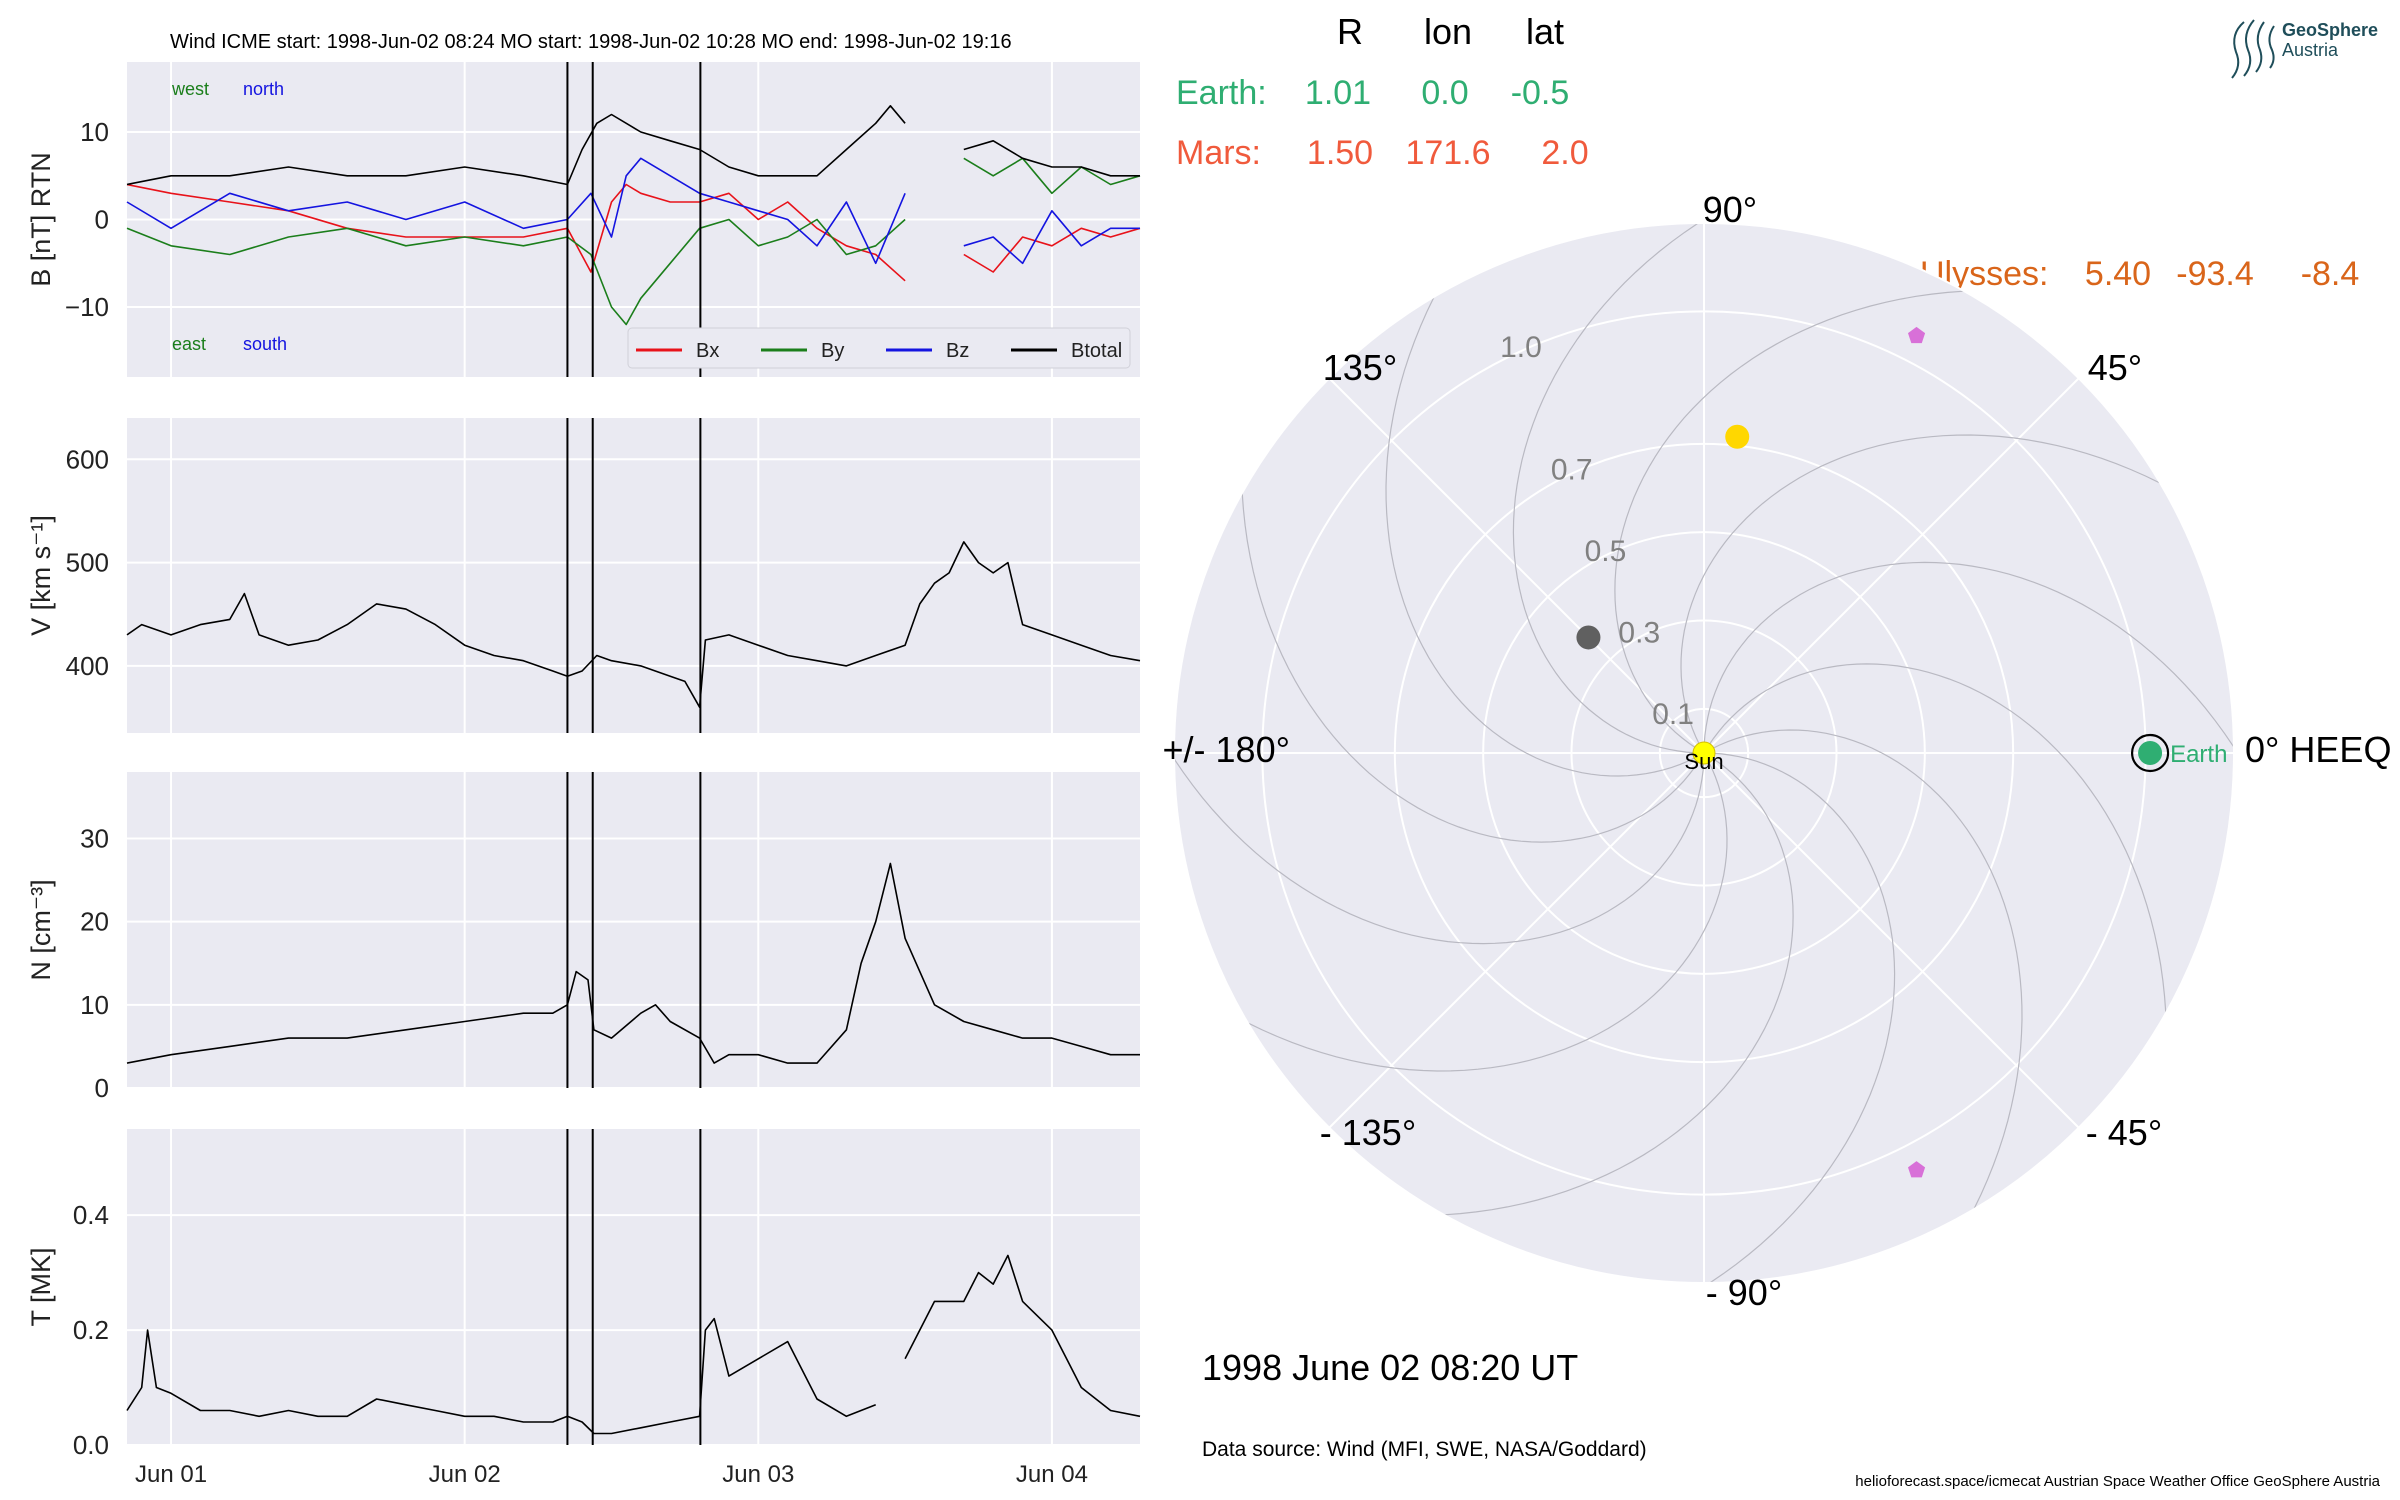 Image resolution: width=2400 pixels, height=1500 pixels. What do you see at coordinates (2330, 30) in the screenshot?
I see `logo-line1: GeoSphere` at bounding box center [2330, 30].